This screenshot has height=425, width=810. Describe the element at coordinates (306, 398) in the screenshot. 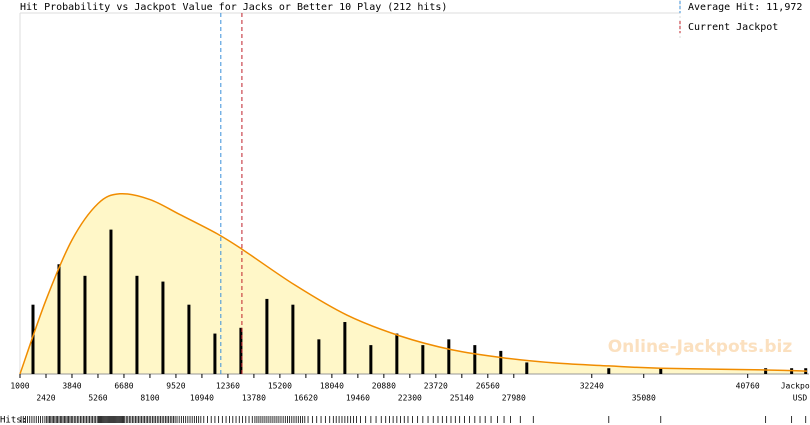

I see `x-tick-label: 16620` at that location.